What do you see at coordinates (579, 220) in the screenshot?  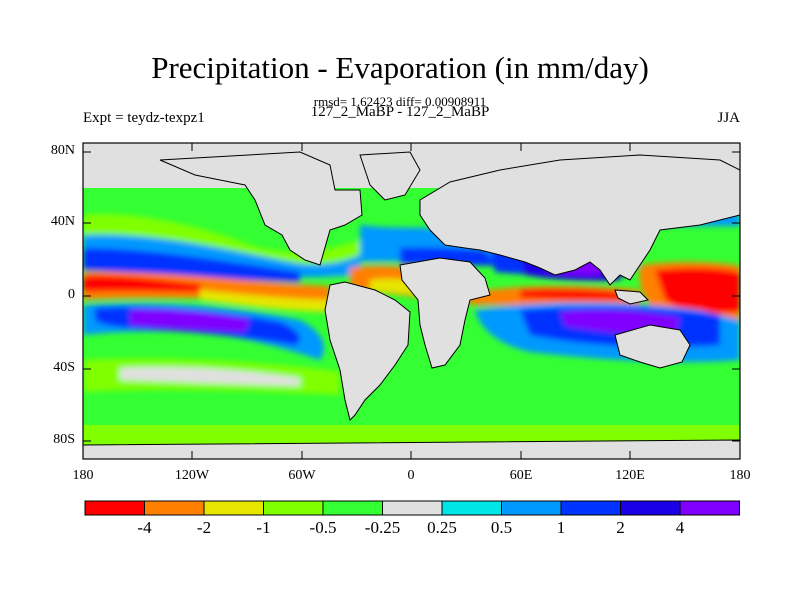 I see `eurasia` at bounding box center [579, 220].